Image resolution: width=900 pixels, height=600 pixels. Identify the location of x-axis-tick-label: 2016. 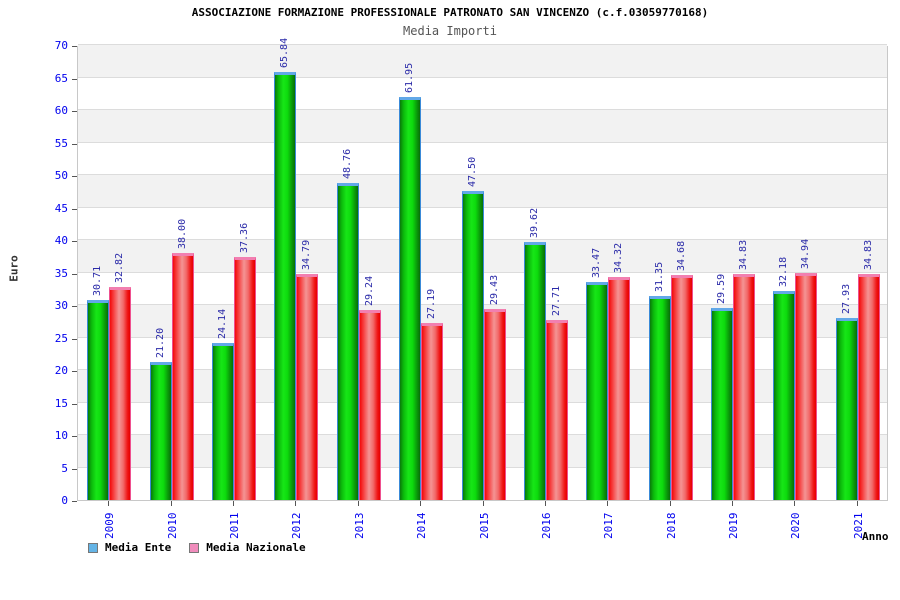
(546, 526).